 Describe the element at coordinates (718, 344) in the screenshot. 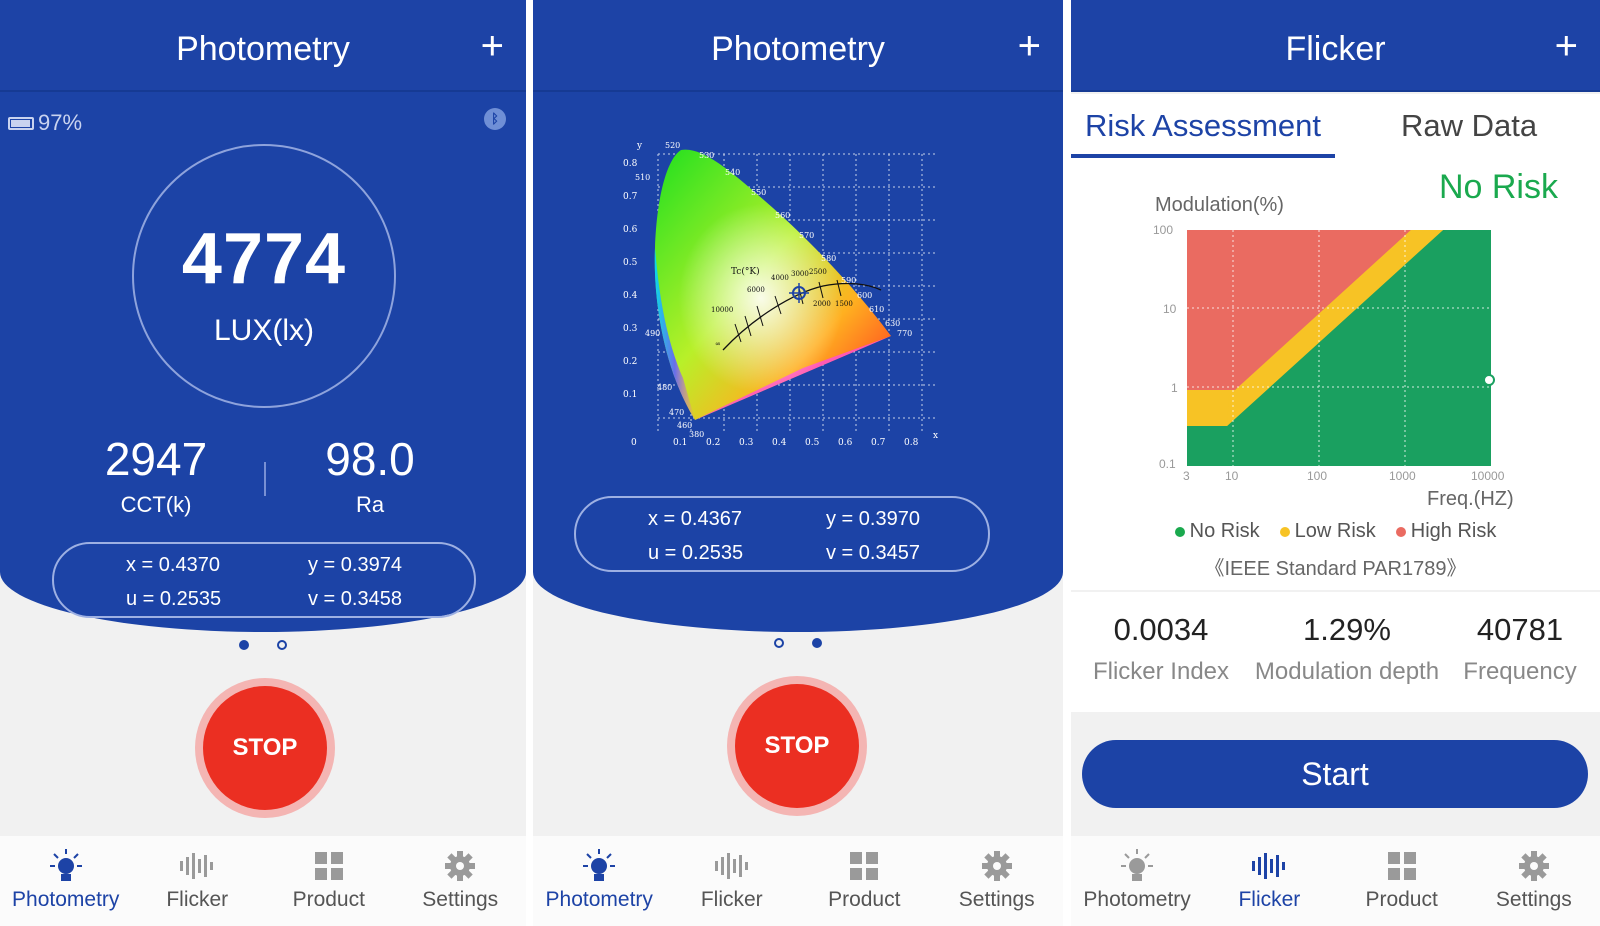

I see `cie-temp: ∞` at that location.